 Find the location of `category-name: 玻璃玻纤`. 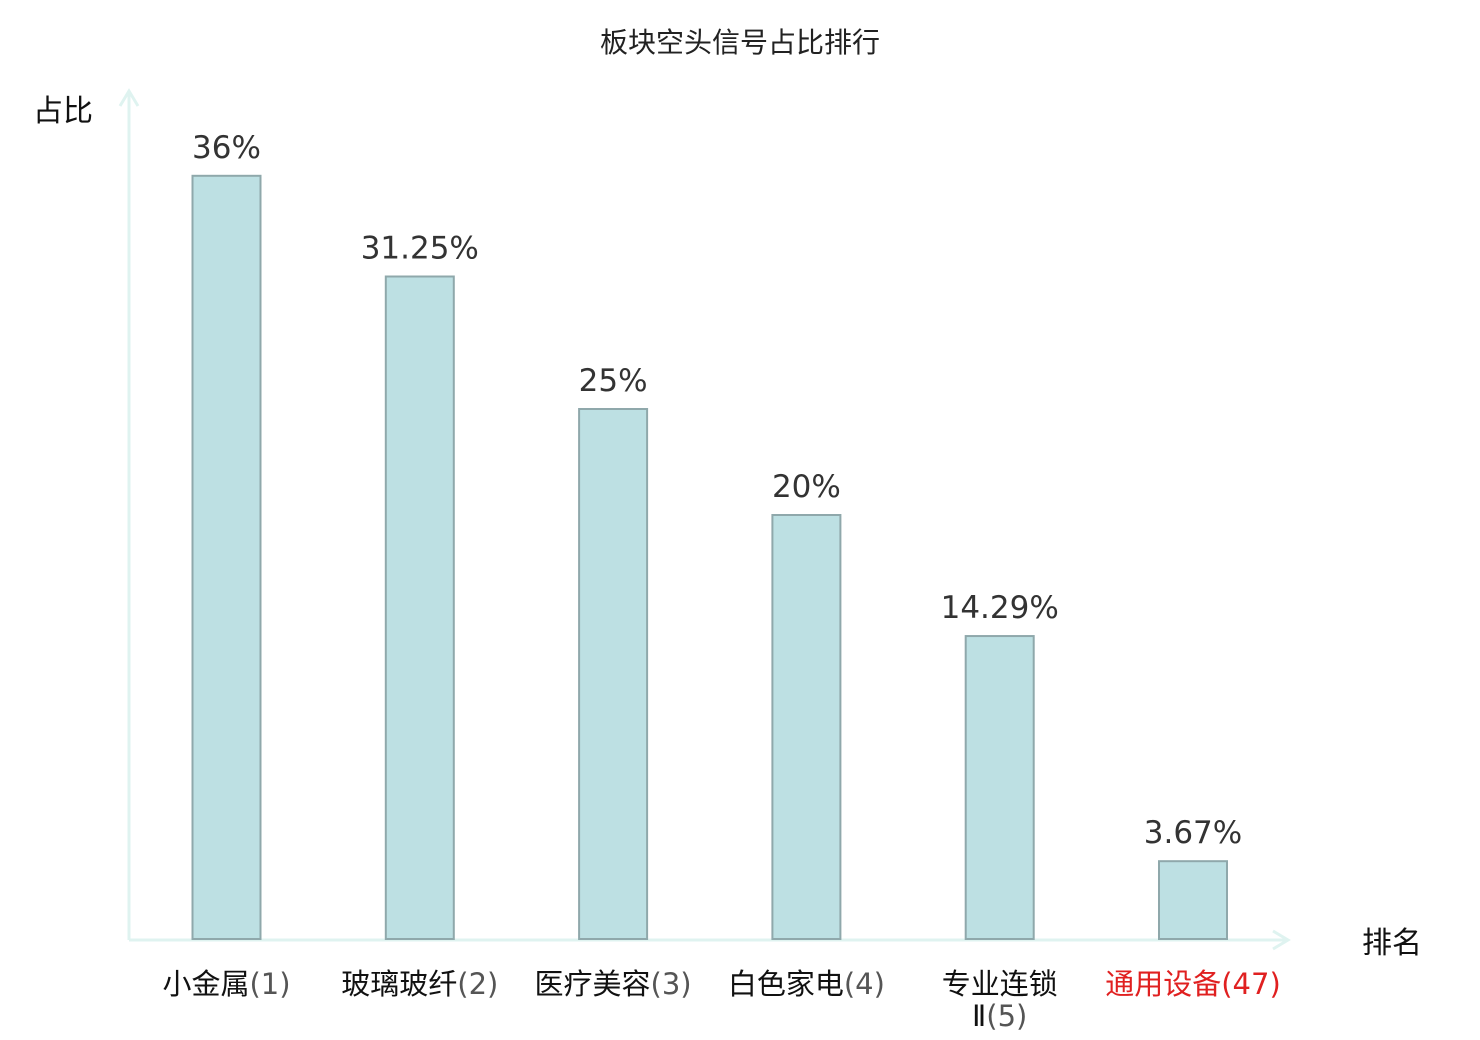

category-name: 玻璃玻纤 is located at coordinates (399, 984).